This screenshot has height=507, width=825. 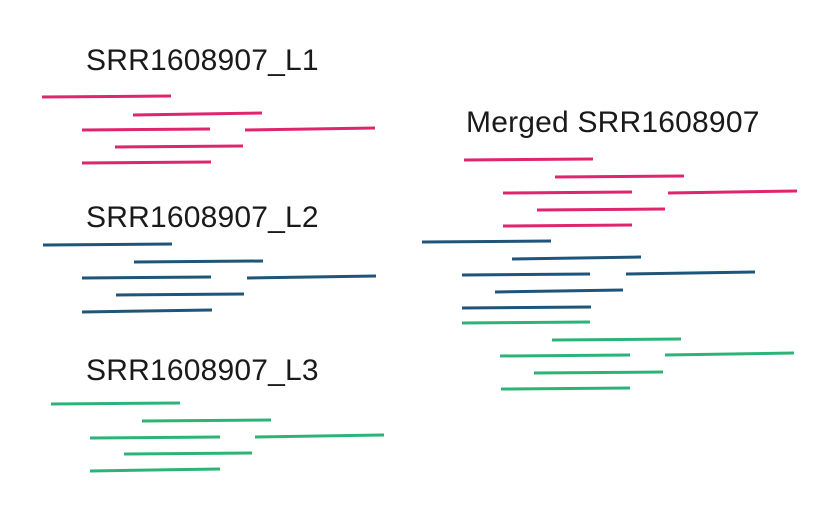 What do you see at coordinates (202, 370) in the screenshot?
I see `label-l3: SRR1608907_L3` at bounding box center [202, 370].